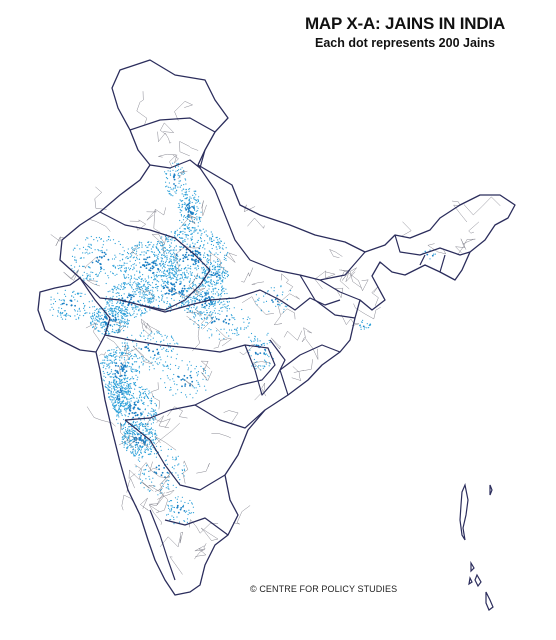 This screenshot has height=640, width=556. What do you see at coordinates (142, 389) in the screenshot?
I see `population-dot-2077` at bounding box center [142, 389].